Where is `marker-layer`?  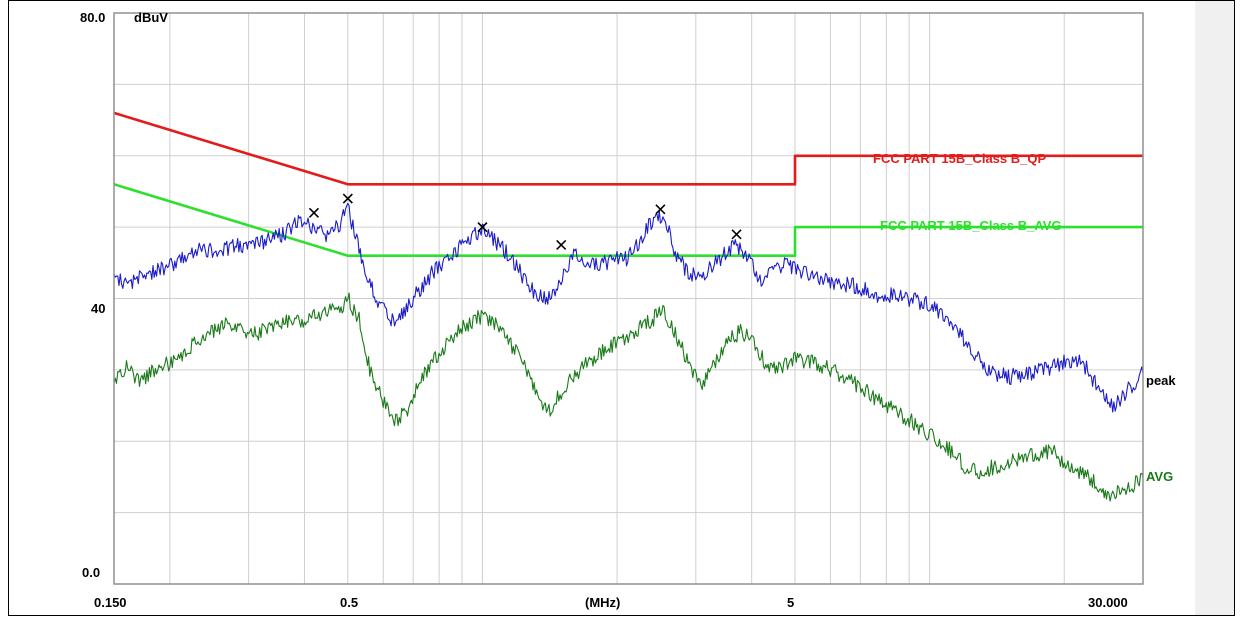
marker-layer is located at coordinates (525, 222).